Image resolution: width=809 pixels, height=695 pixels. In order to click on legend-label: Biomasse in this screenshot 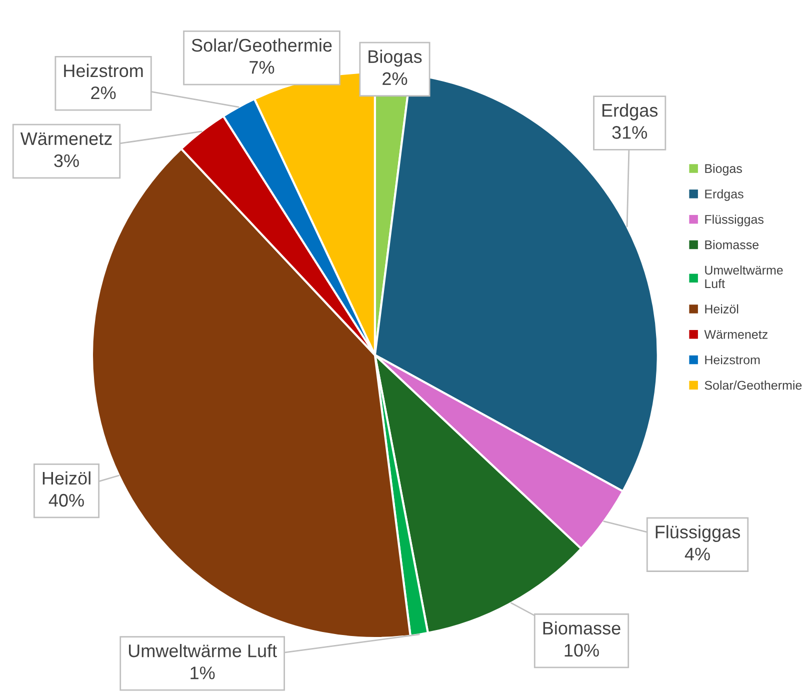, I will do `click(732, 245)`.